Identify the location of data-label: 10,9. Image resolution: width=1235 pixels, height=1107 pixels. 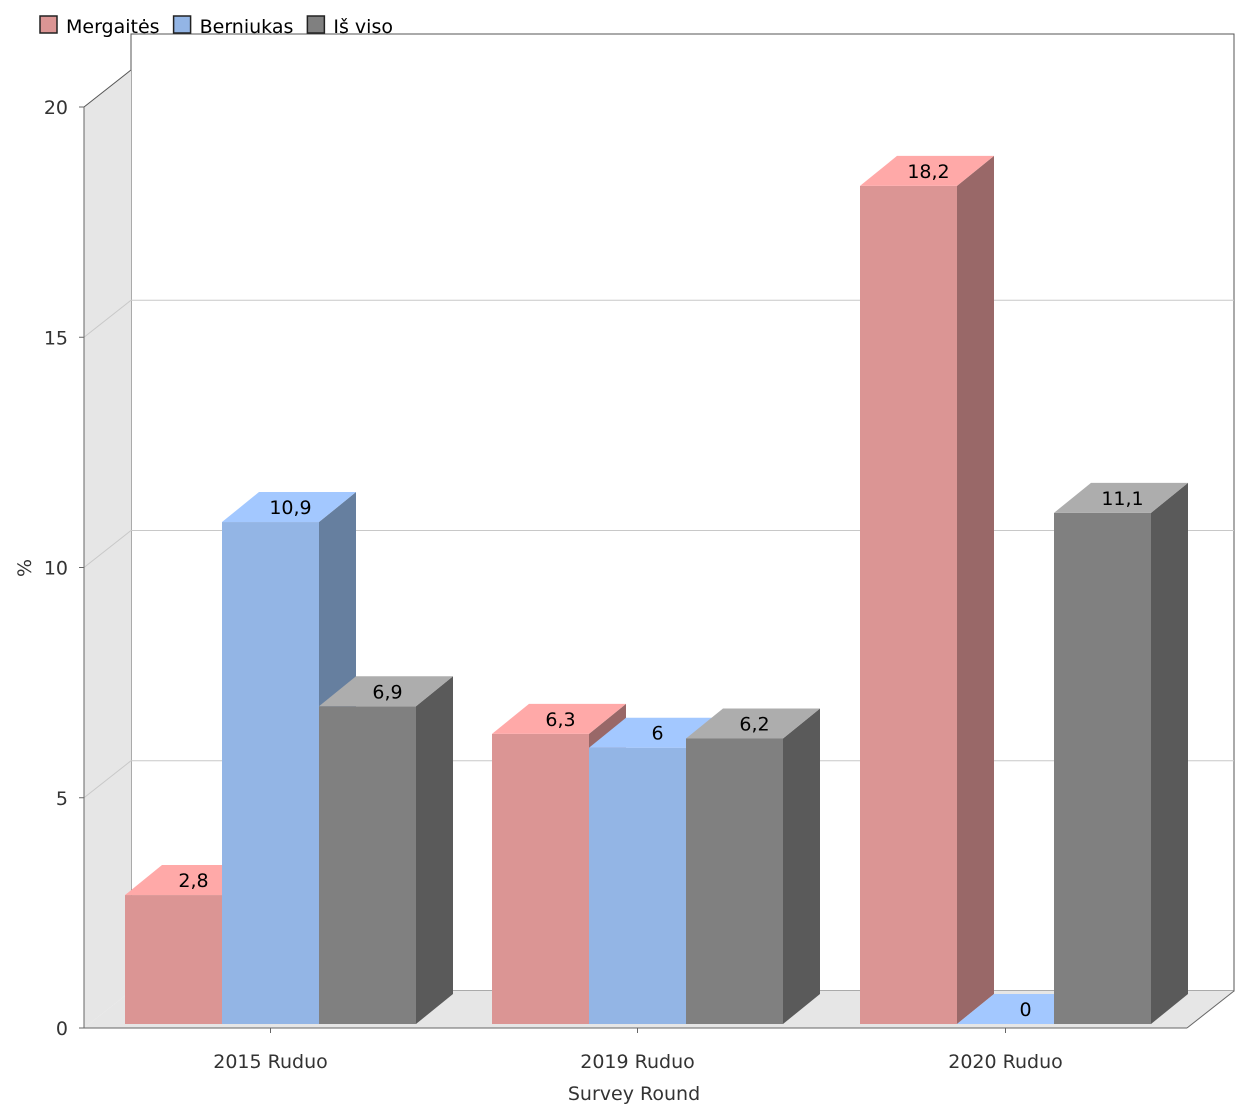
(290, 508).